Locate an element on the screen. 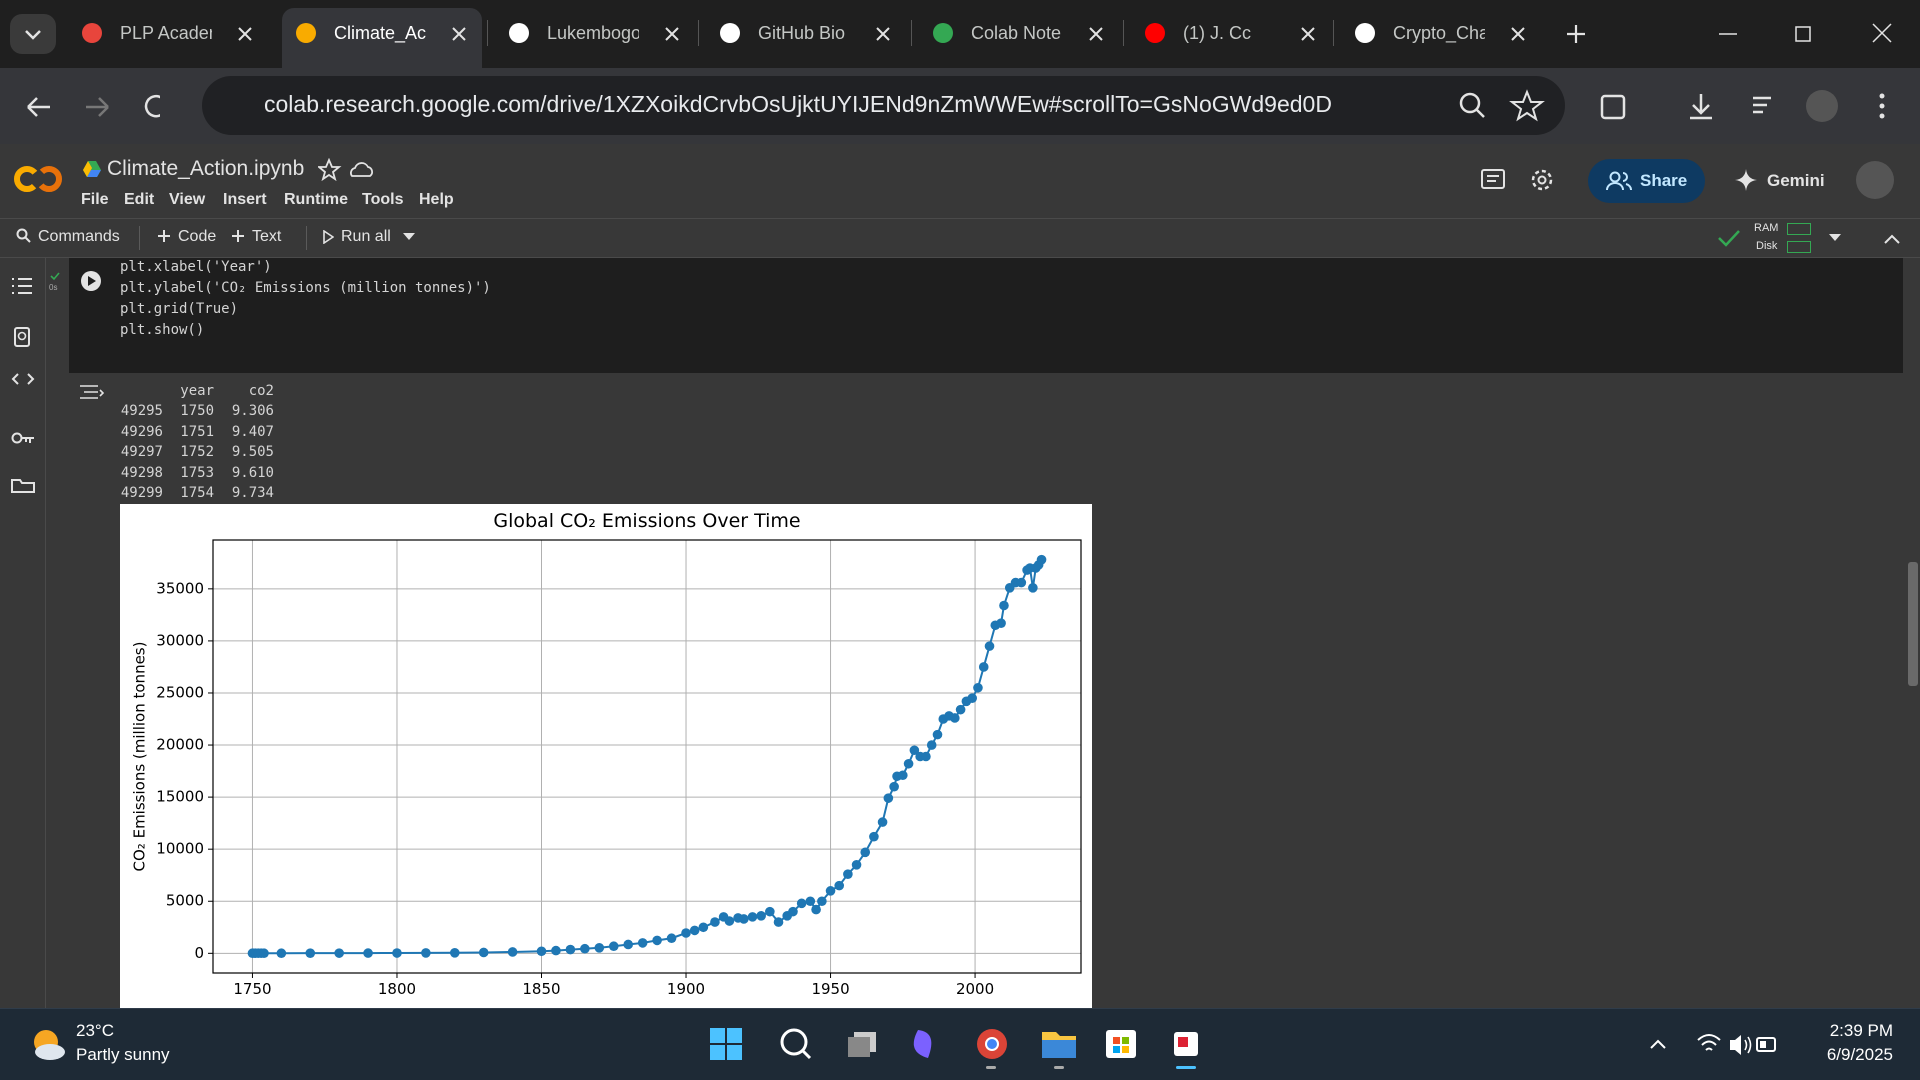  weather-text: Partly sunny is located at coordinates (123, 1054).